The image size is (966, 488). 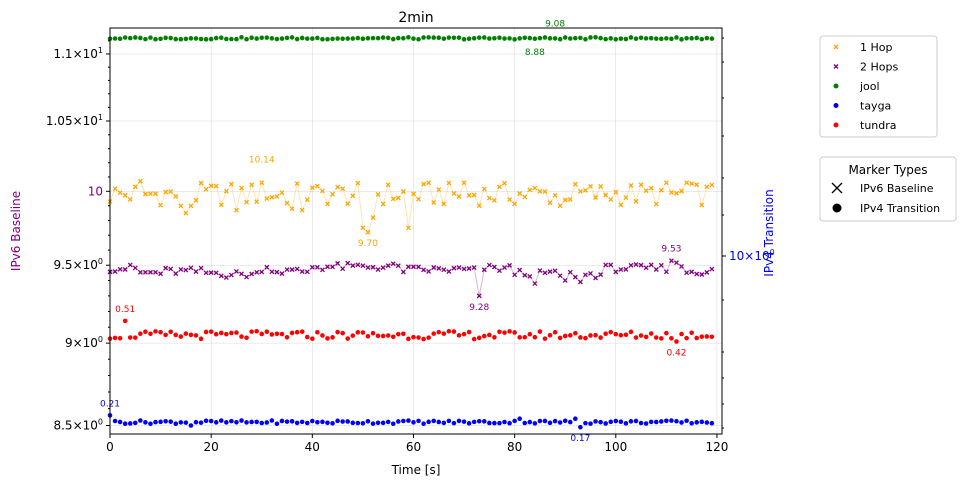 I want to click on data-label: 10.14, so click(x=262, y=160).